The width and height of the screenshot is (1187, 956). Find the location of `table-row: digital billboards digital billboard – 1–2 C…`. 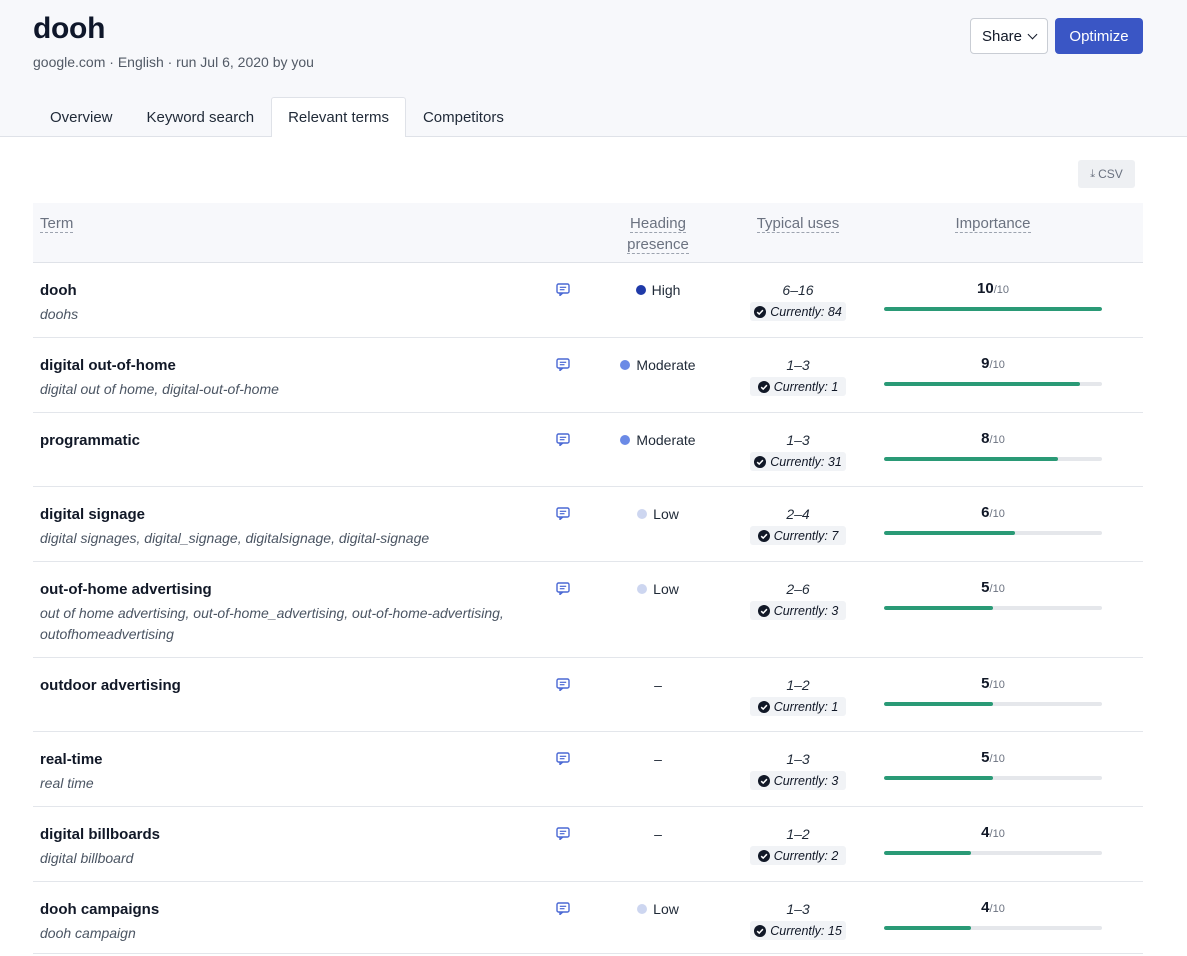

table-row: digital billboards digital billboard – 1–2 C… is located at coordinates (588, 844).